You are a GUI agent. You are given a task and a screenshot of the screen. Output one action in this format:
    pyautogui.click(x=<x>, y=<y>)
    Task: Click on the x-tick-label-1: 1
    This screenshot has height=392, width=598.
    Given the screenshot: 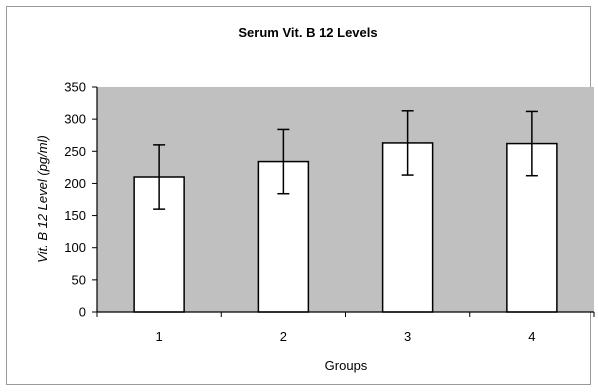 What is the action you would take?
    pyautogui.click(x=159, y=336)
    